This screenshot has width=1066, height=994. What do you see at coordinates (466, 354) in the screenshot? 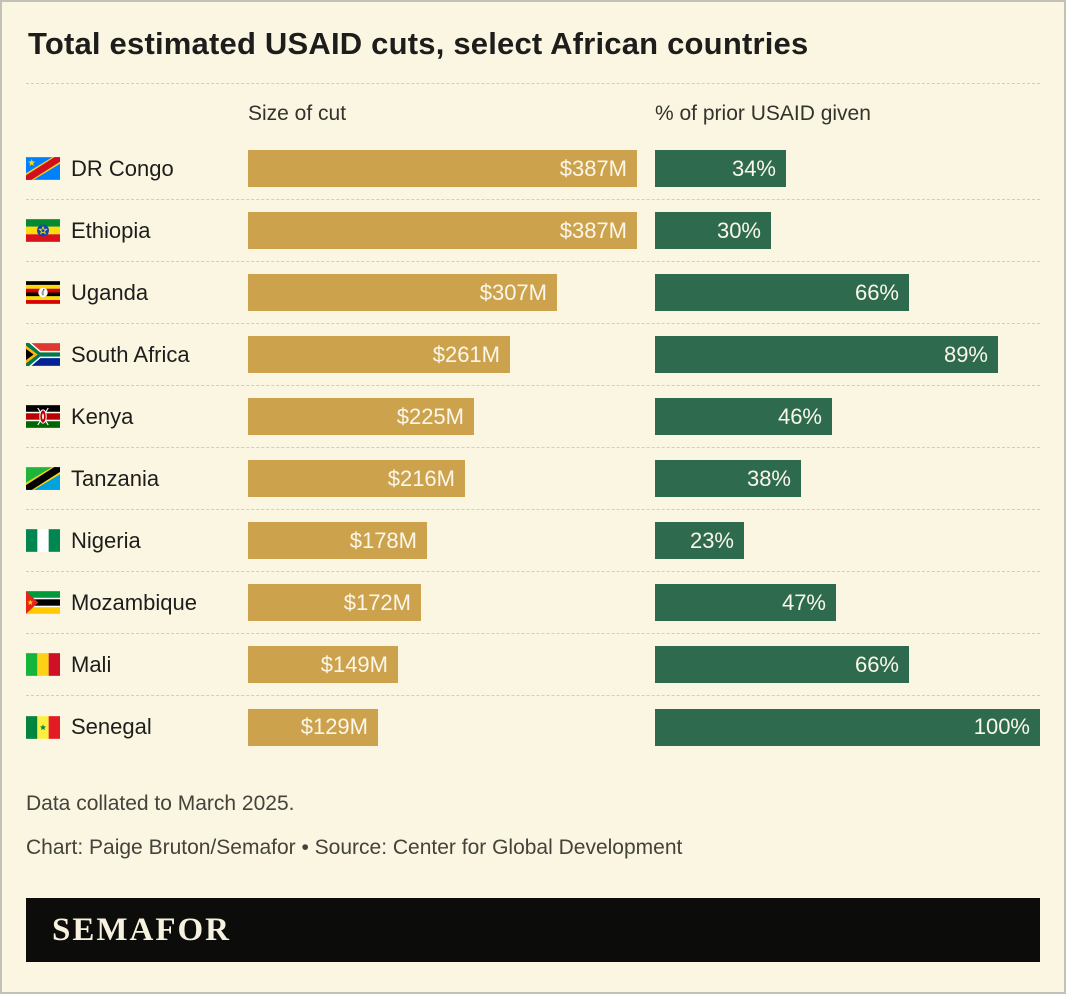
I see `cut-value-label: $261M` at bounding box center [466, 354].